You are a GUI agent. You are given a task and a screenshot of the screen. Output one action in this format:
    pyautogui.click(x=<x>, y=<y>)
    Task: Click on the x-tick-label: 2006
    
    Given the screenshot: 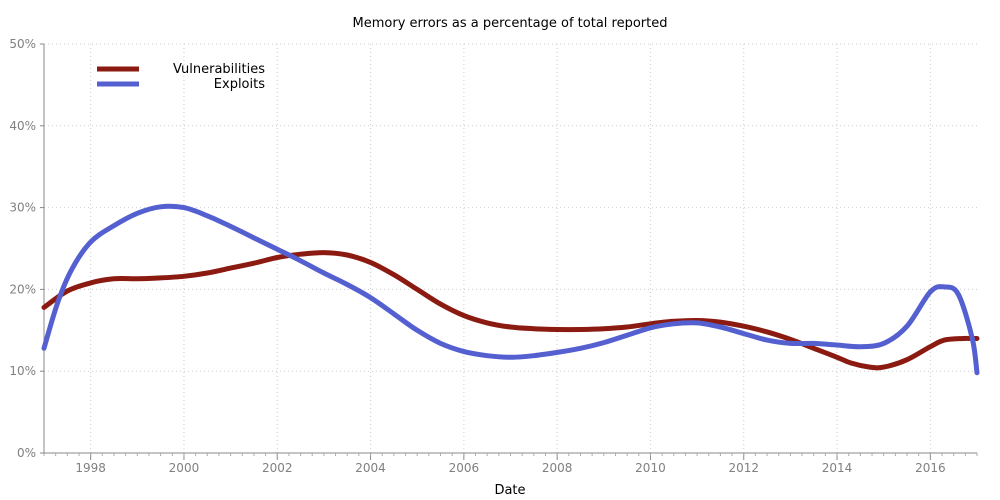 What is the action you would take?
    pyautogui.click(x=464, y=468)
    